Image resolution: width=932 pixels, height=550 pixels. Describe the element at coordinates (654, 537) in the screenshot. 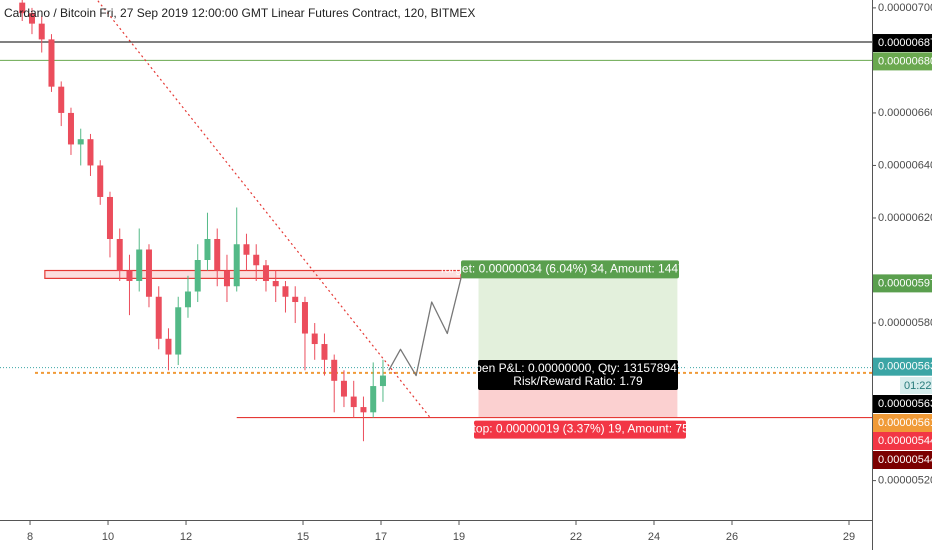

I see `x-tick-label: 24` at that location.